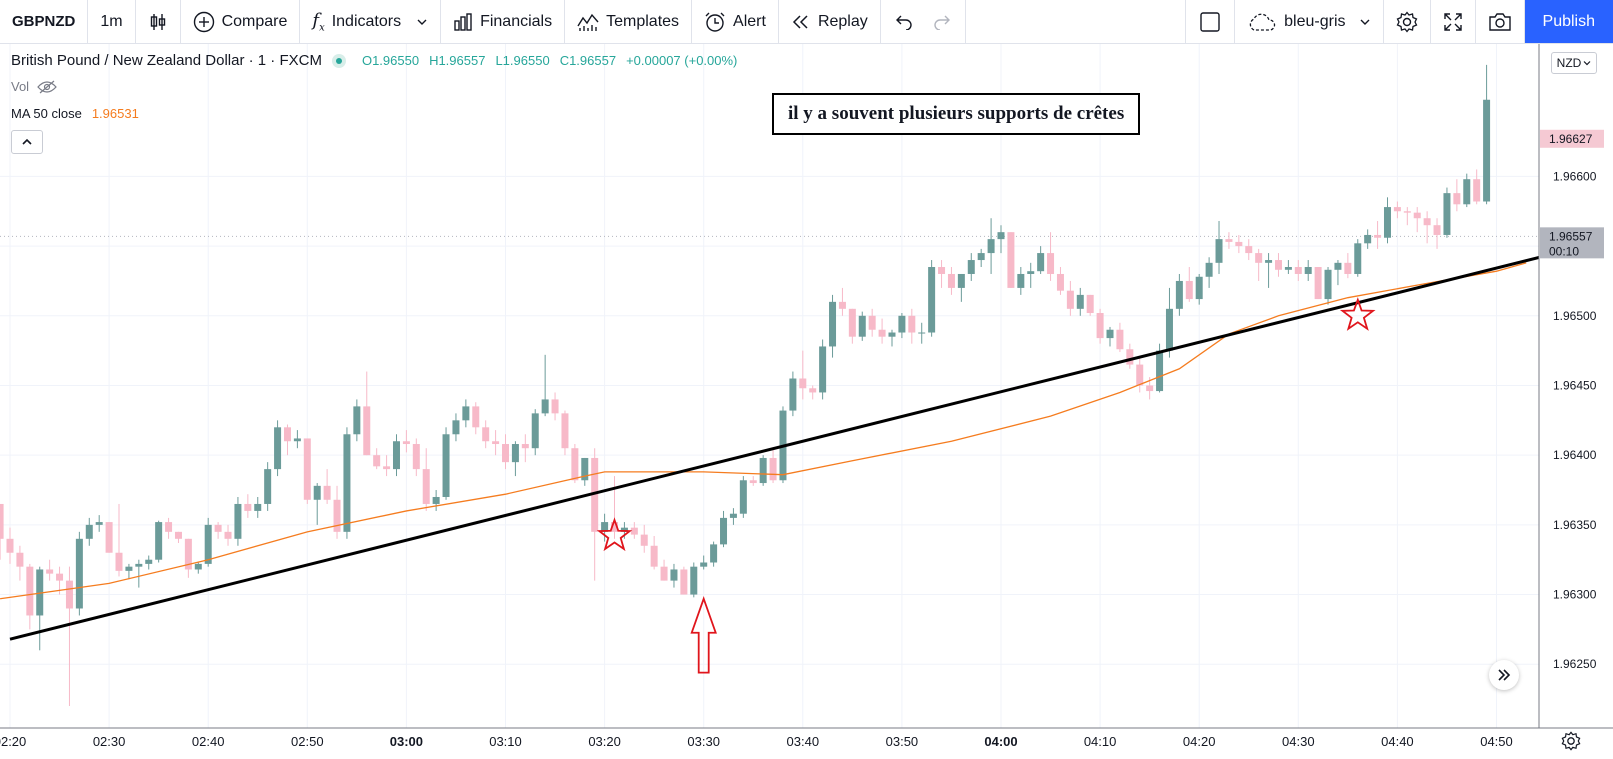 This screenshot has width=1613, height=759. What do you see at coordinates (503, 21) in the screenshot?
I see `financials-button: Financials` at bounding box center [503, 21].